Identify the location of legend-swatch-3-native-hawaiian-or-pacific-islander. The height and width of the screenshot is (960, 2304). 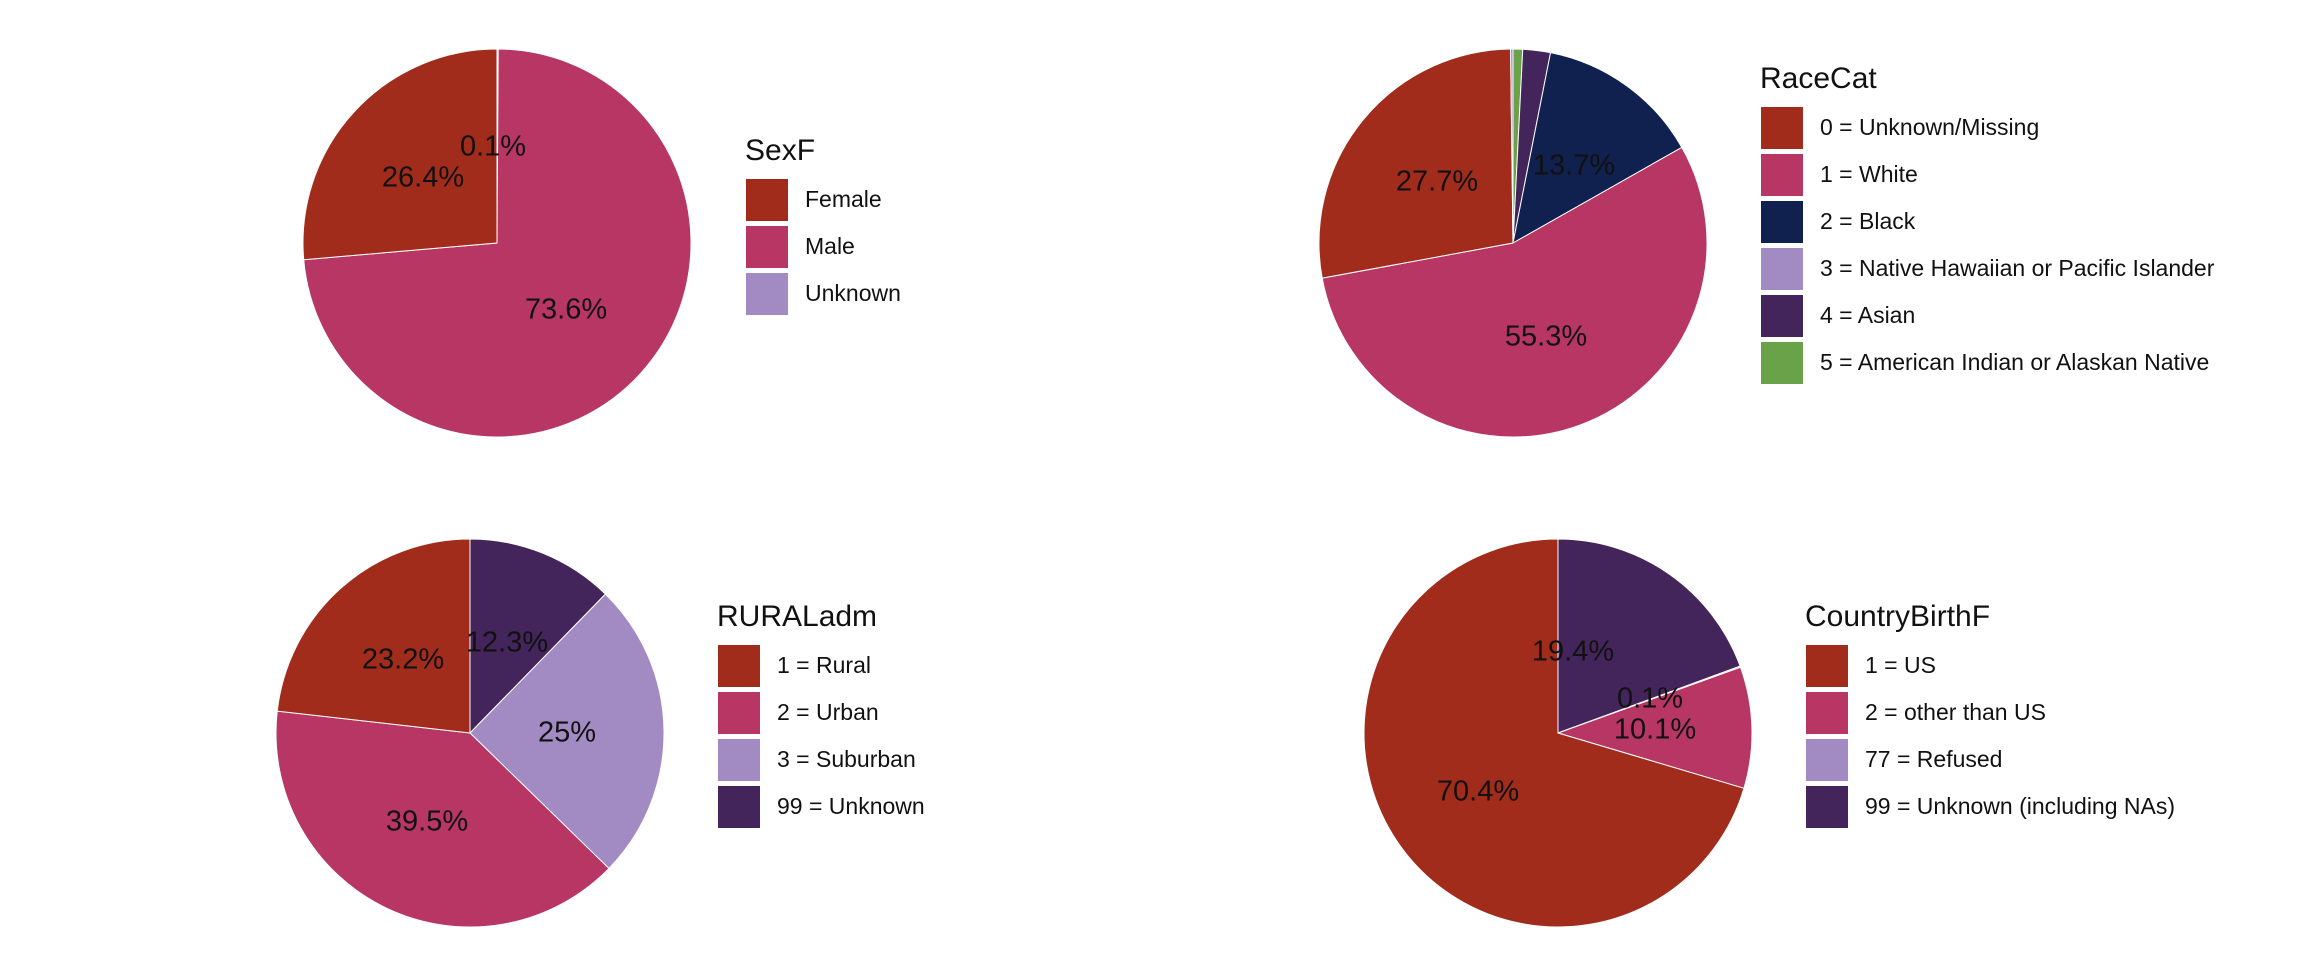
(1782, 269).